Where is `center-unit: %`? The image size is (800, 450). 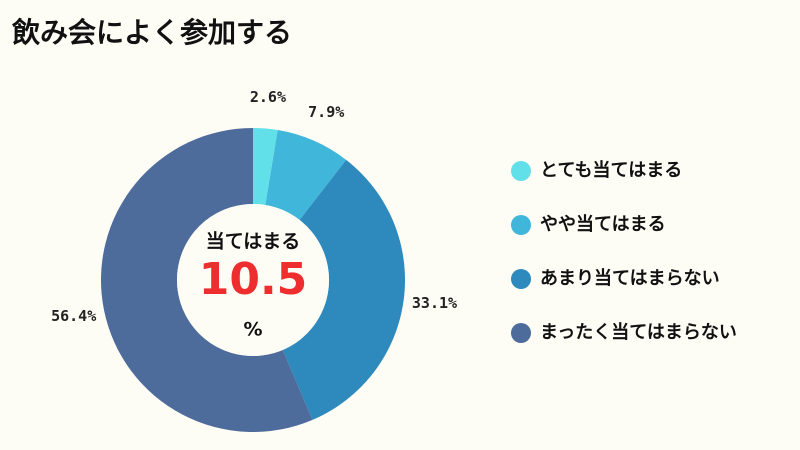 center-unit: % is located at coordinates (252, 330).